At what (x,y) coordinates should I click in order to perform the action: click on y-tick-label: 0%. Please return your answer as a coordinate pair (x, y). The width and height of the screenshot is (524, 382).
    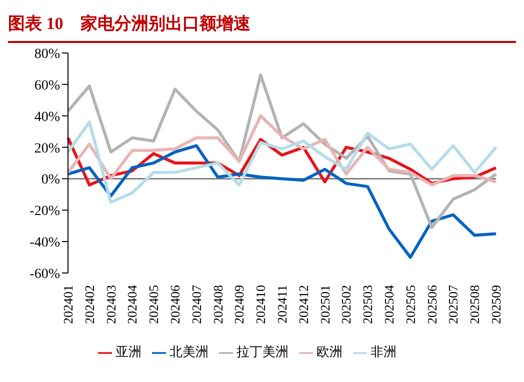
    Looking at the image, I should click on (50, 180).